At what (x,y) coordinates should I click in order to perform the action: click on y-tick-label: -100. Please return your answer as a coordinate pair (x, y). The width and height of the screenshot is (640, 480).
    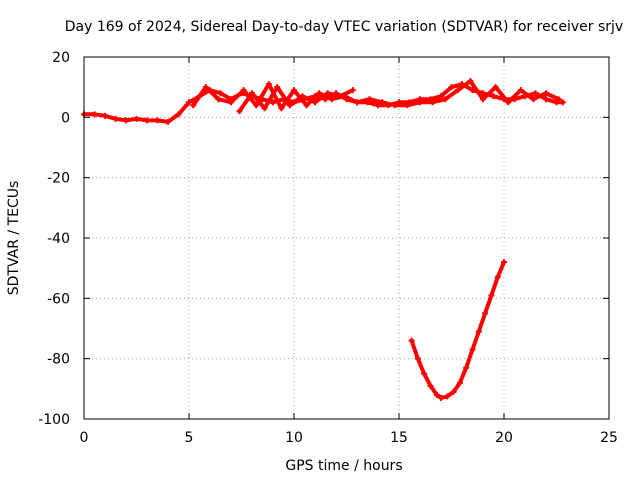
    Looking at the image, I should click on (54, 420).